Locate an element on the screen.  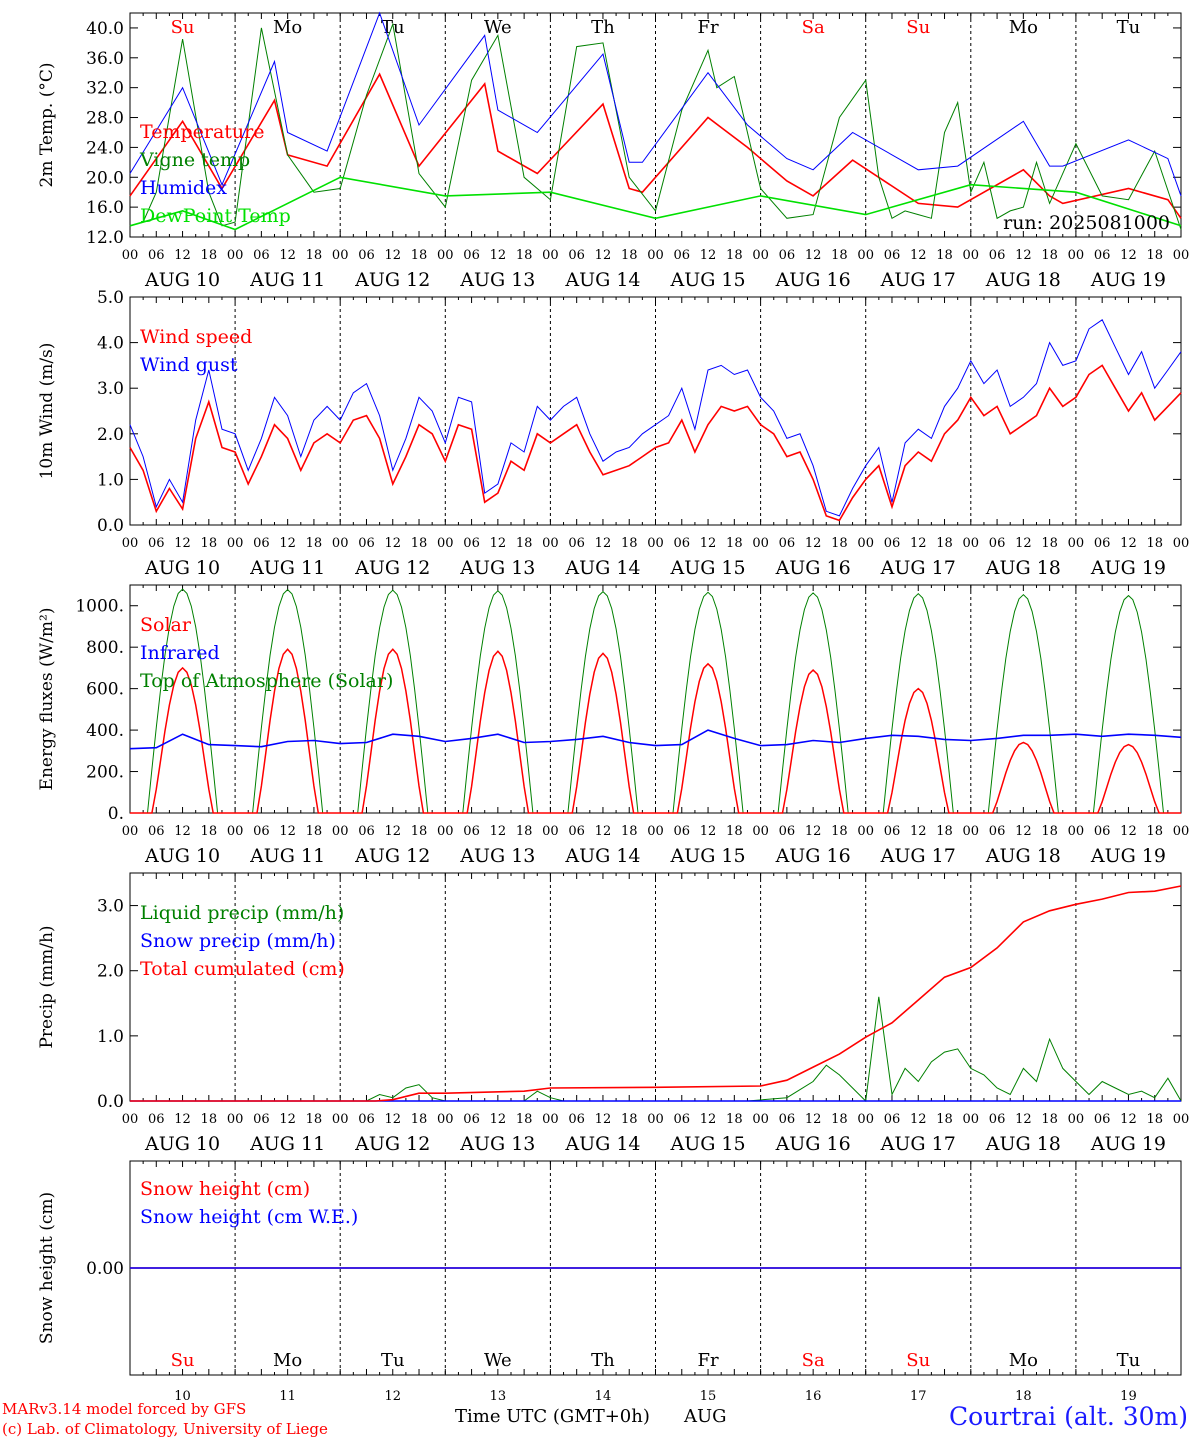
legend-entry: Snow precip (mm/h) is located at coordinates (238, 941).